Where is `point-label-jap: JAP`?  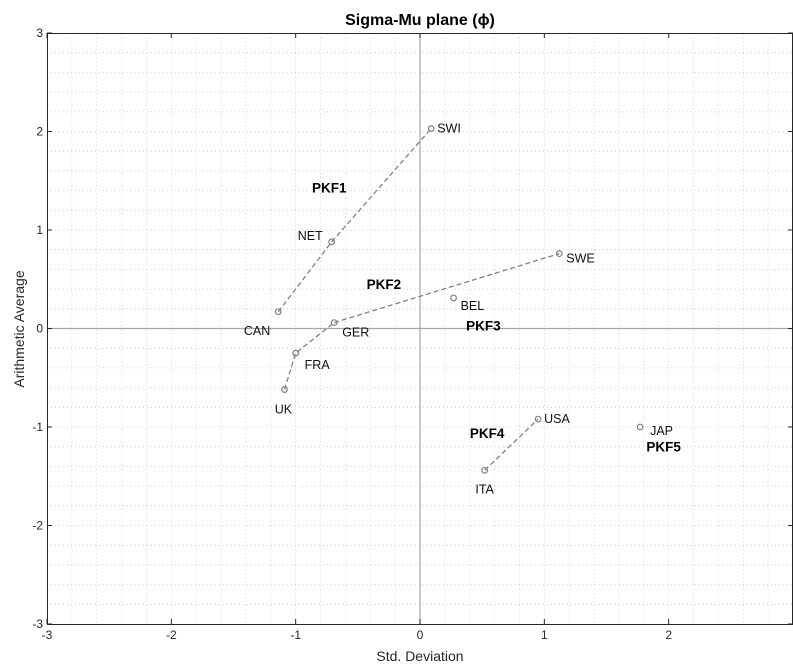
point-label-jap: JAP is located at coordinates (661, 431).